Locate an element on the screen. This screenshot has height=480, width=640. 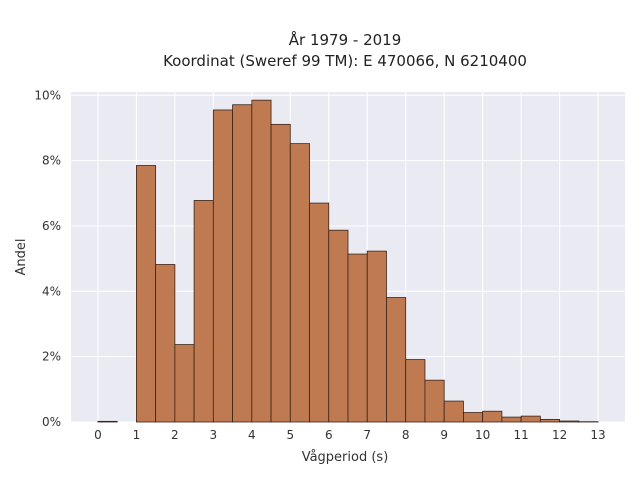
x-tick-label: 7 is located at coordinates (367, 435).